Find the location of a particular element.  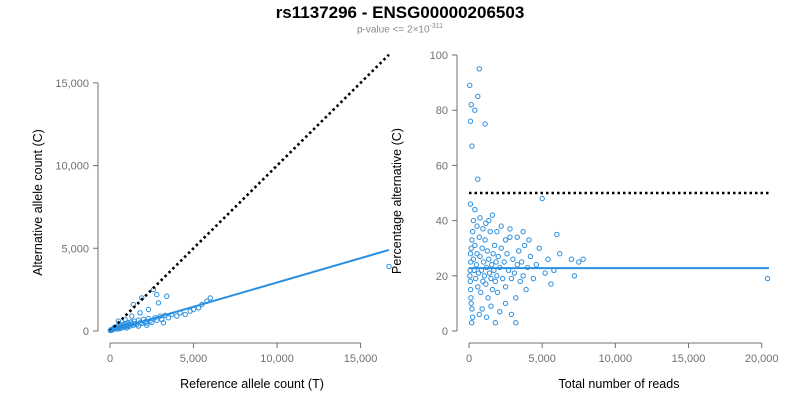

y-axis-label: Percentage alternative (C) is located at coordinates (397, 201).